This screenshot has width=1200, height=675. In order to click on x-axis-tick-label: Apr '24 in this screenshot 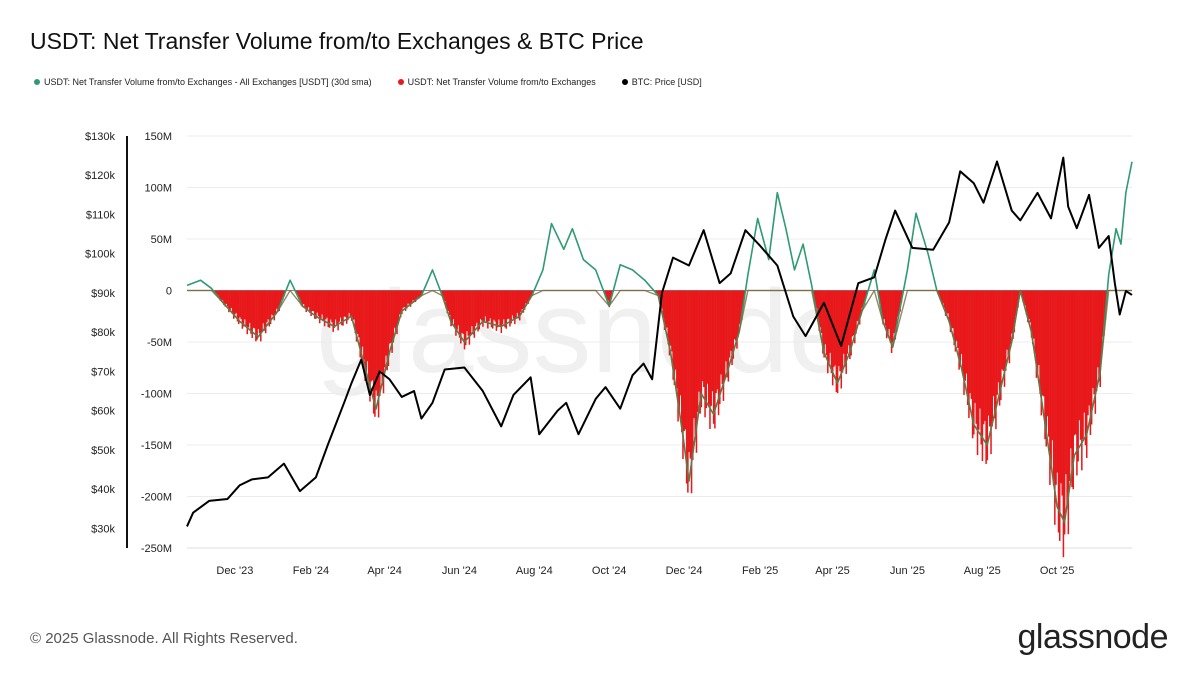, I will do `click(384, 571)`.